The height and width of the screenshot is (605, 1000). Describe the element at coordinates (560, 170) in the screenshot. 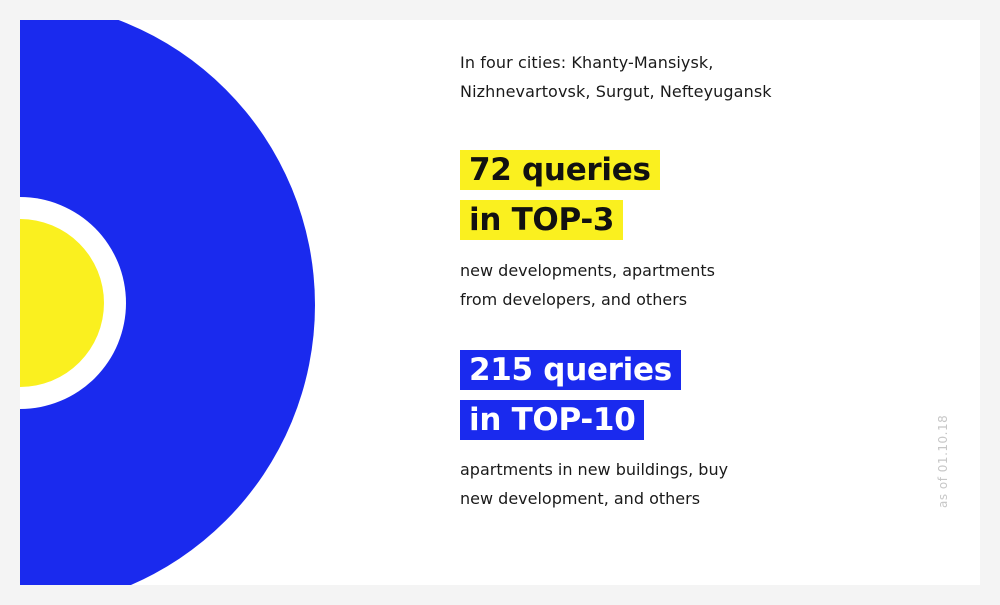

I see `top3-headline-line-1: 72 queries` at that location.